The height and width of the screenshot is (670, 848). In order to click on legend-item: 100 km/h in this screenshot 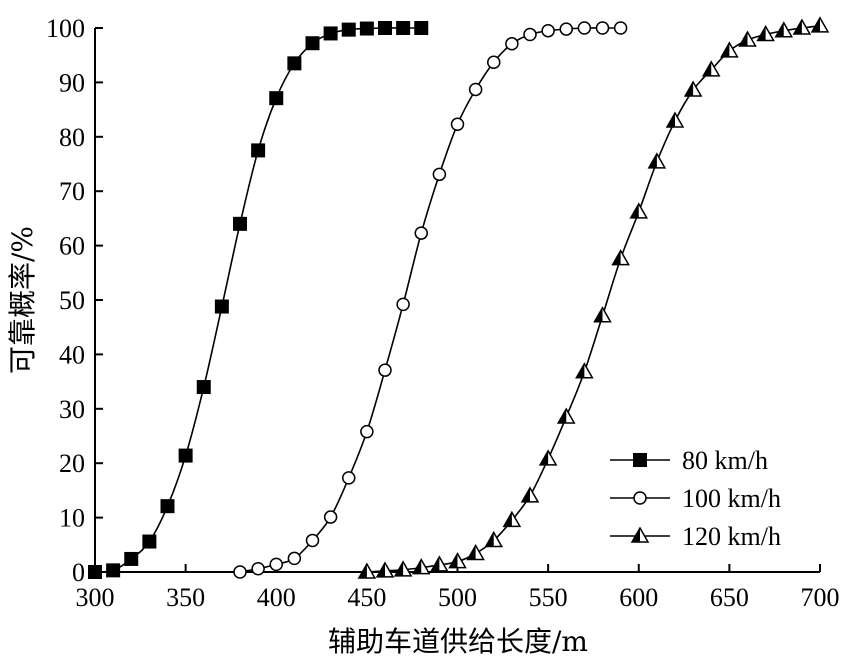, I will do `click(695, 498)`.